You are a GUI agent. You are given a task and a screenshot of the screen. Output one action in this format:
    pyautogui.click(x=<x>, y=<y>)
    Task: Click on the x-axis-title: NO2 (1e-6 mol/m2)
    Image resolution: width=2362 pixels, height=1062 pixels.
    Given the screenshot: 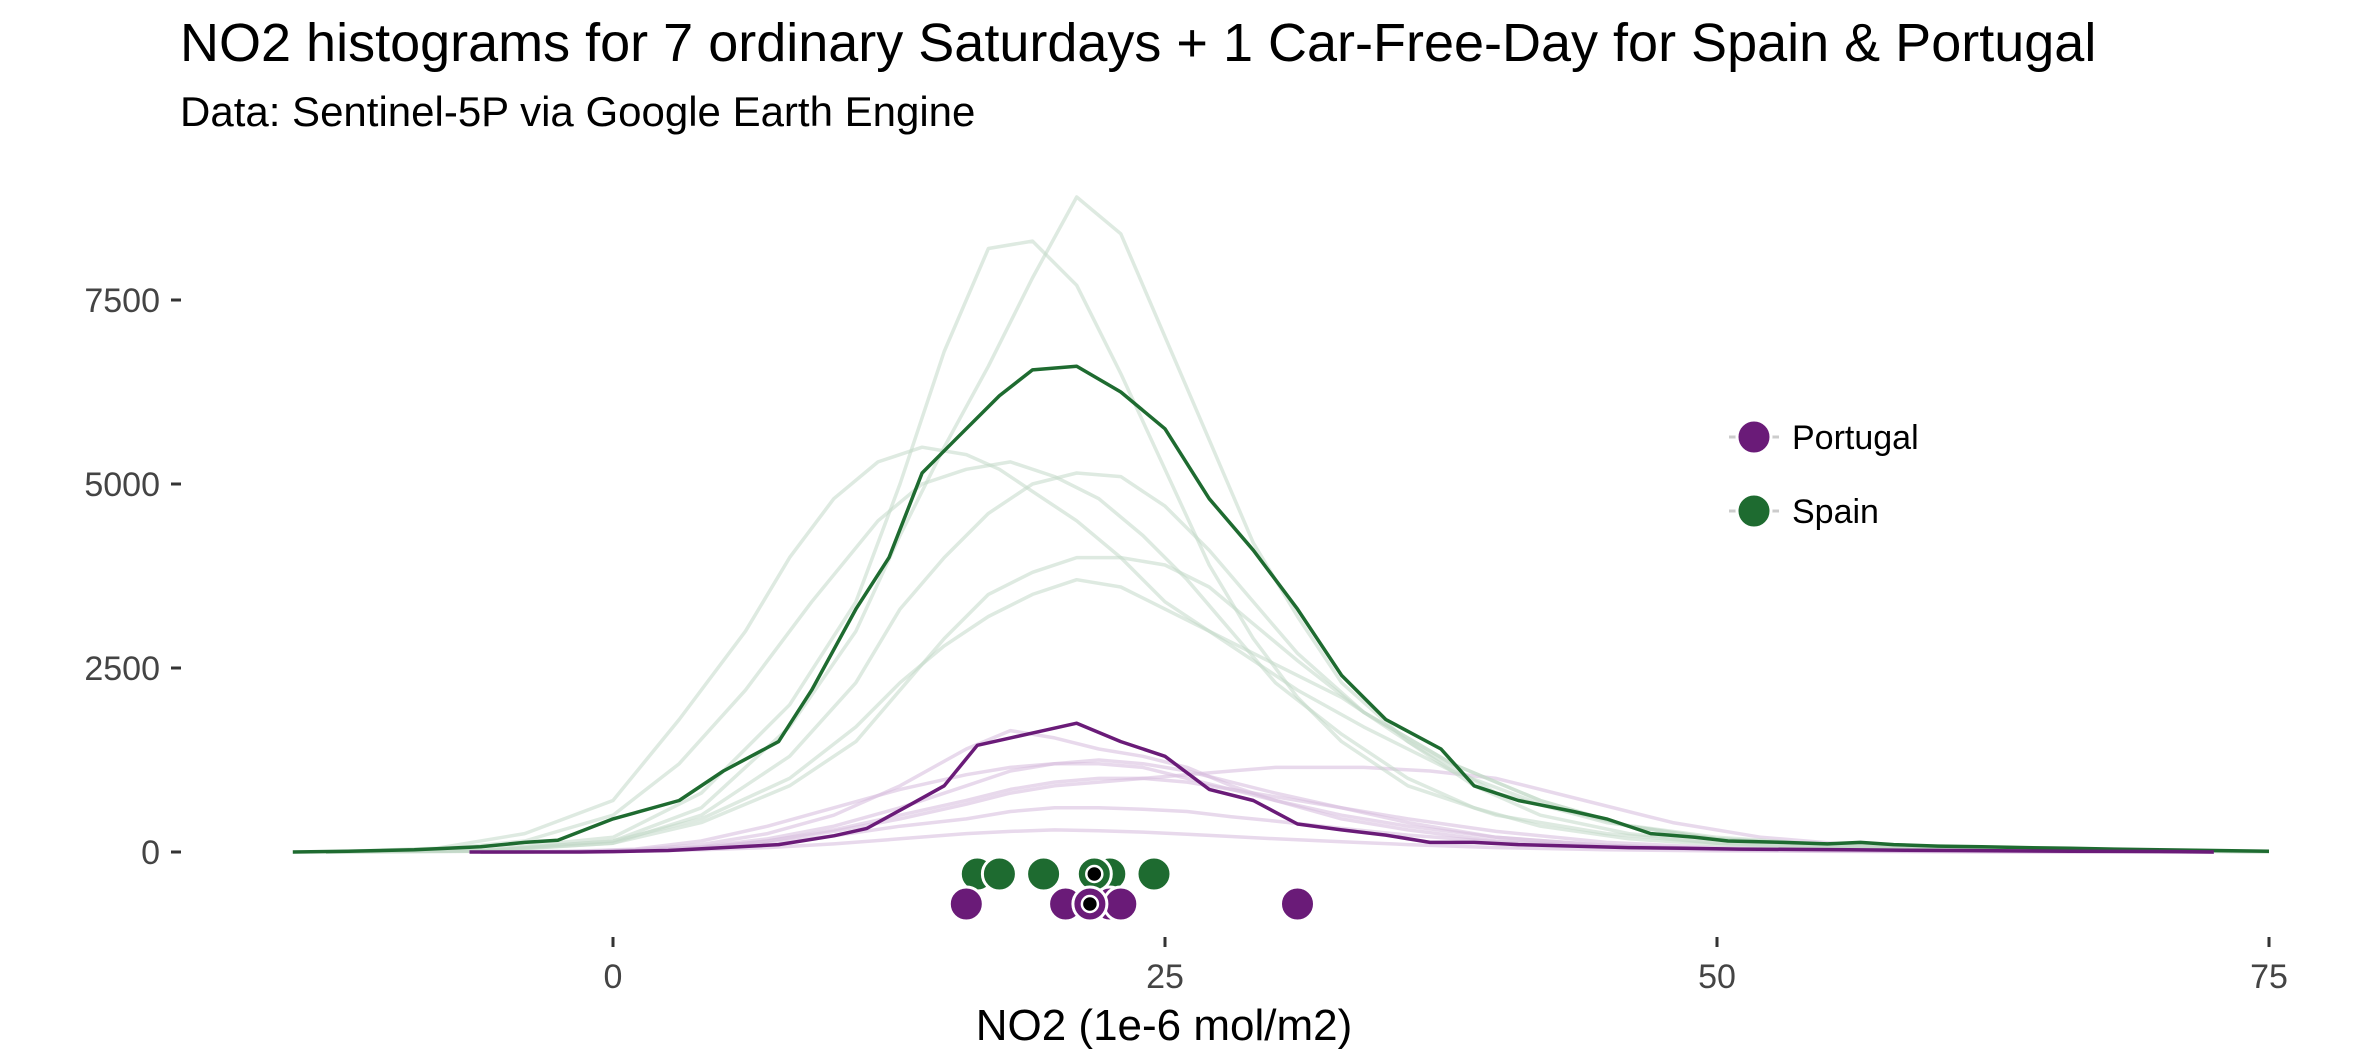 What is the action you would take?
    pyautogui.click(x=1164, y=1025)
    